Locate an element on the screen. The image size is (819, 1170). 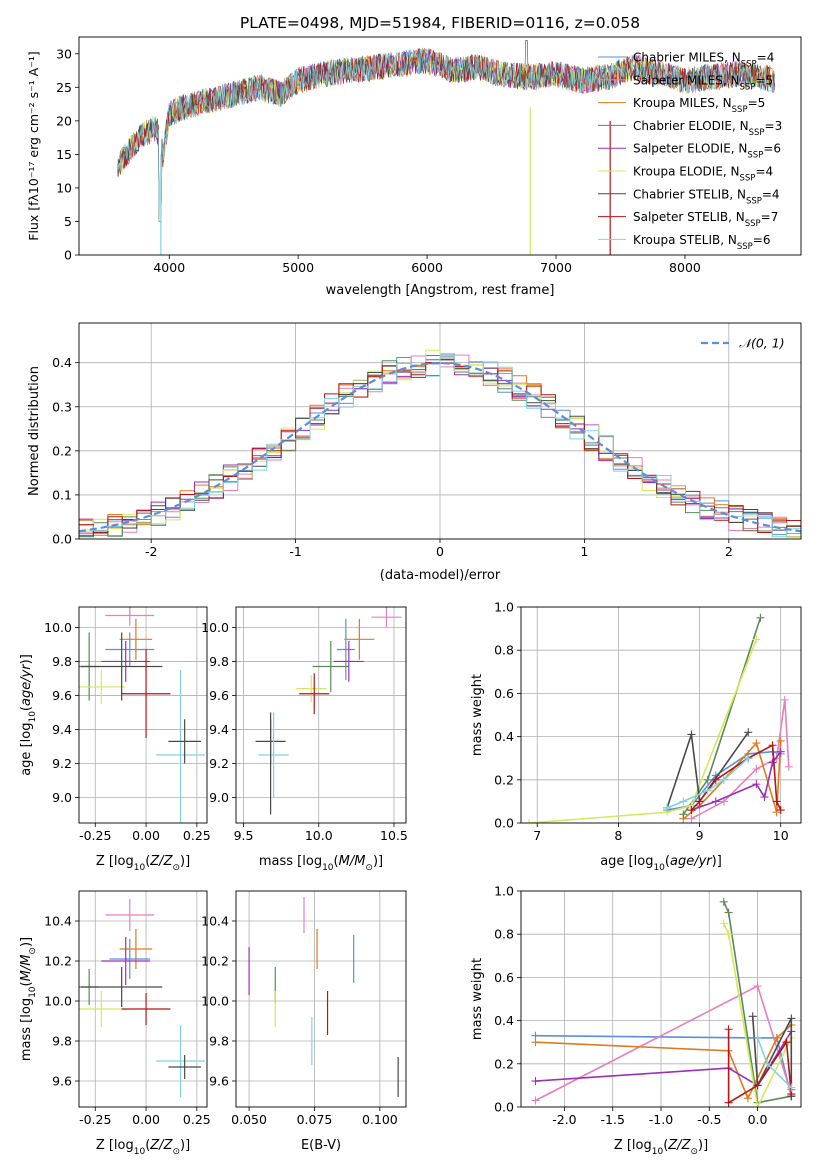
legend-entry: Kroupa MILES, NSSP=5 is located at coordinates (699, 105).